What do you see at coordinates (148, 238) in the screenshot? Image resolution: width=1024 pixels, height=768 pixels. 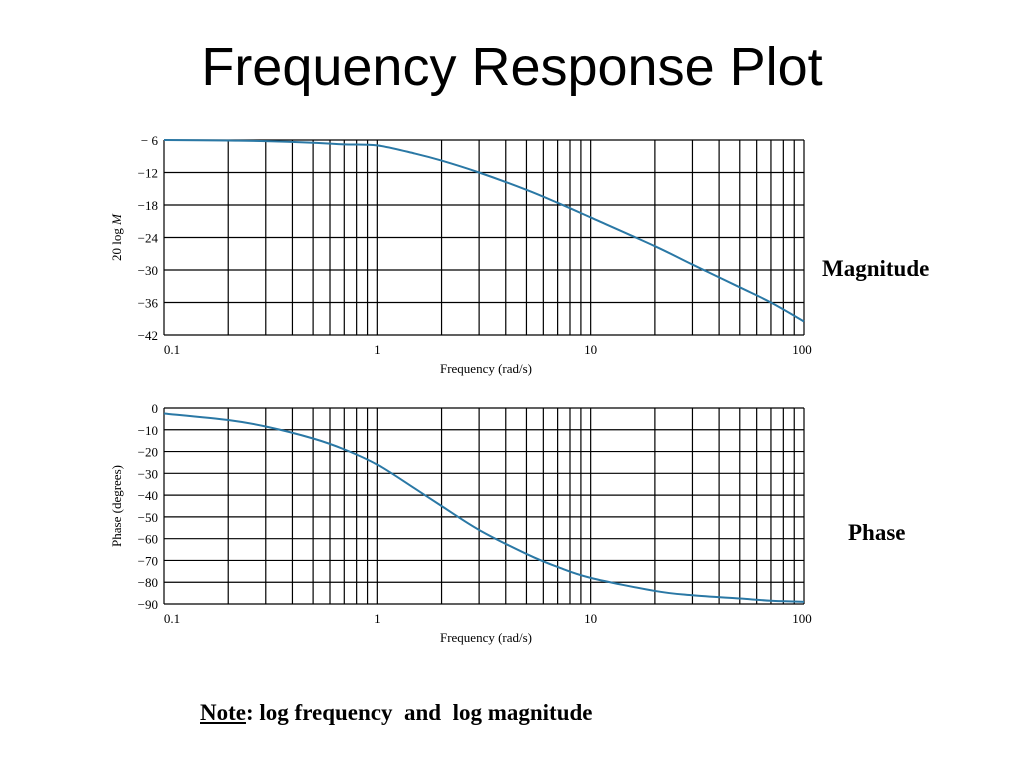 I see `y-tick-label: −24` at bounding box center [148, 238].